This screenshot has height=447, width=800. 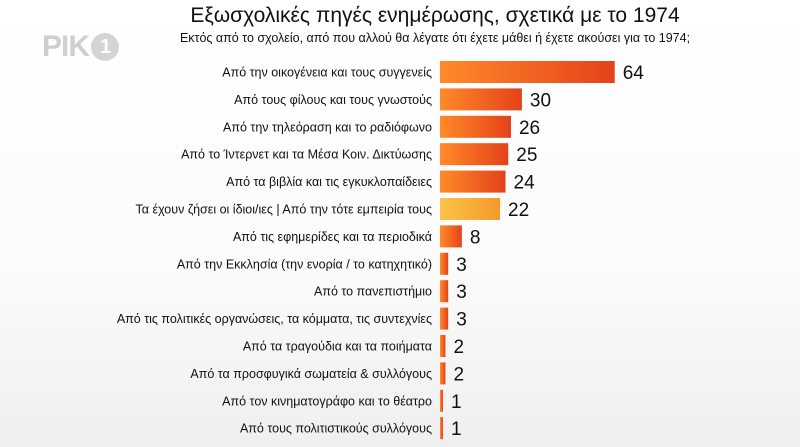 What do you see at coordinates (475, 237) in the screenshot?
I see `value-label: 8` at bounding box center [475, 237].